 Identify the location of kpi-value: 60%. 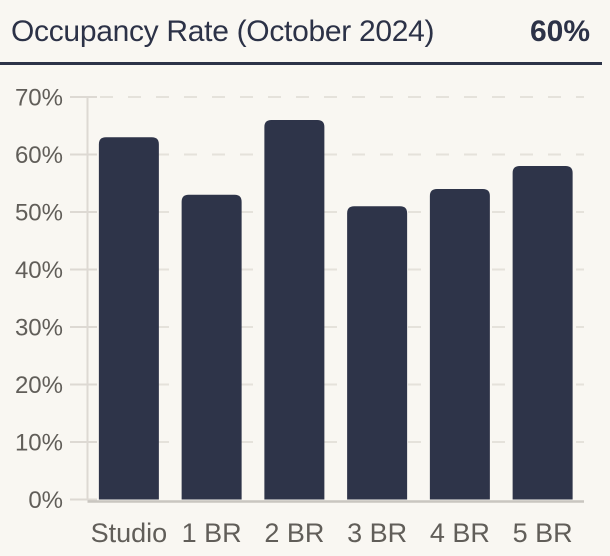
(559, 31).